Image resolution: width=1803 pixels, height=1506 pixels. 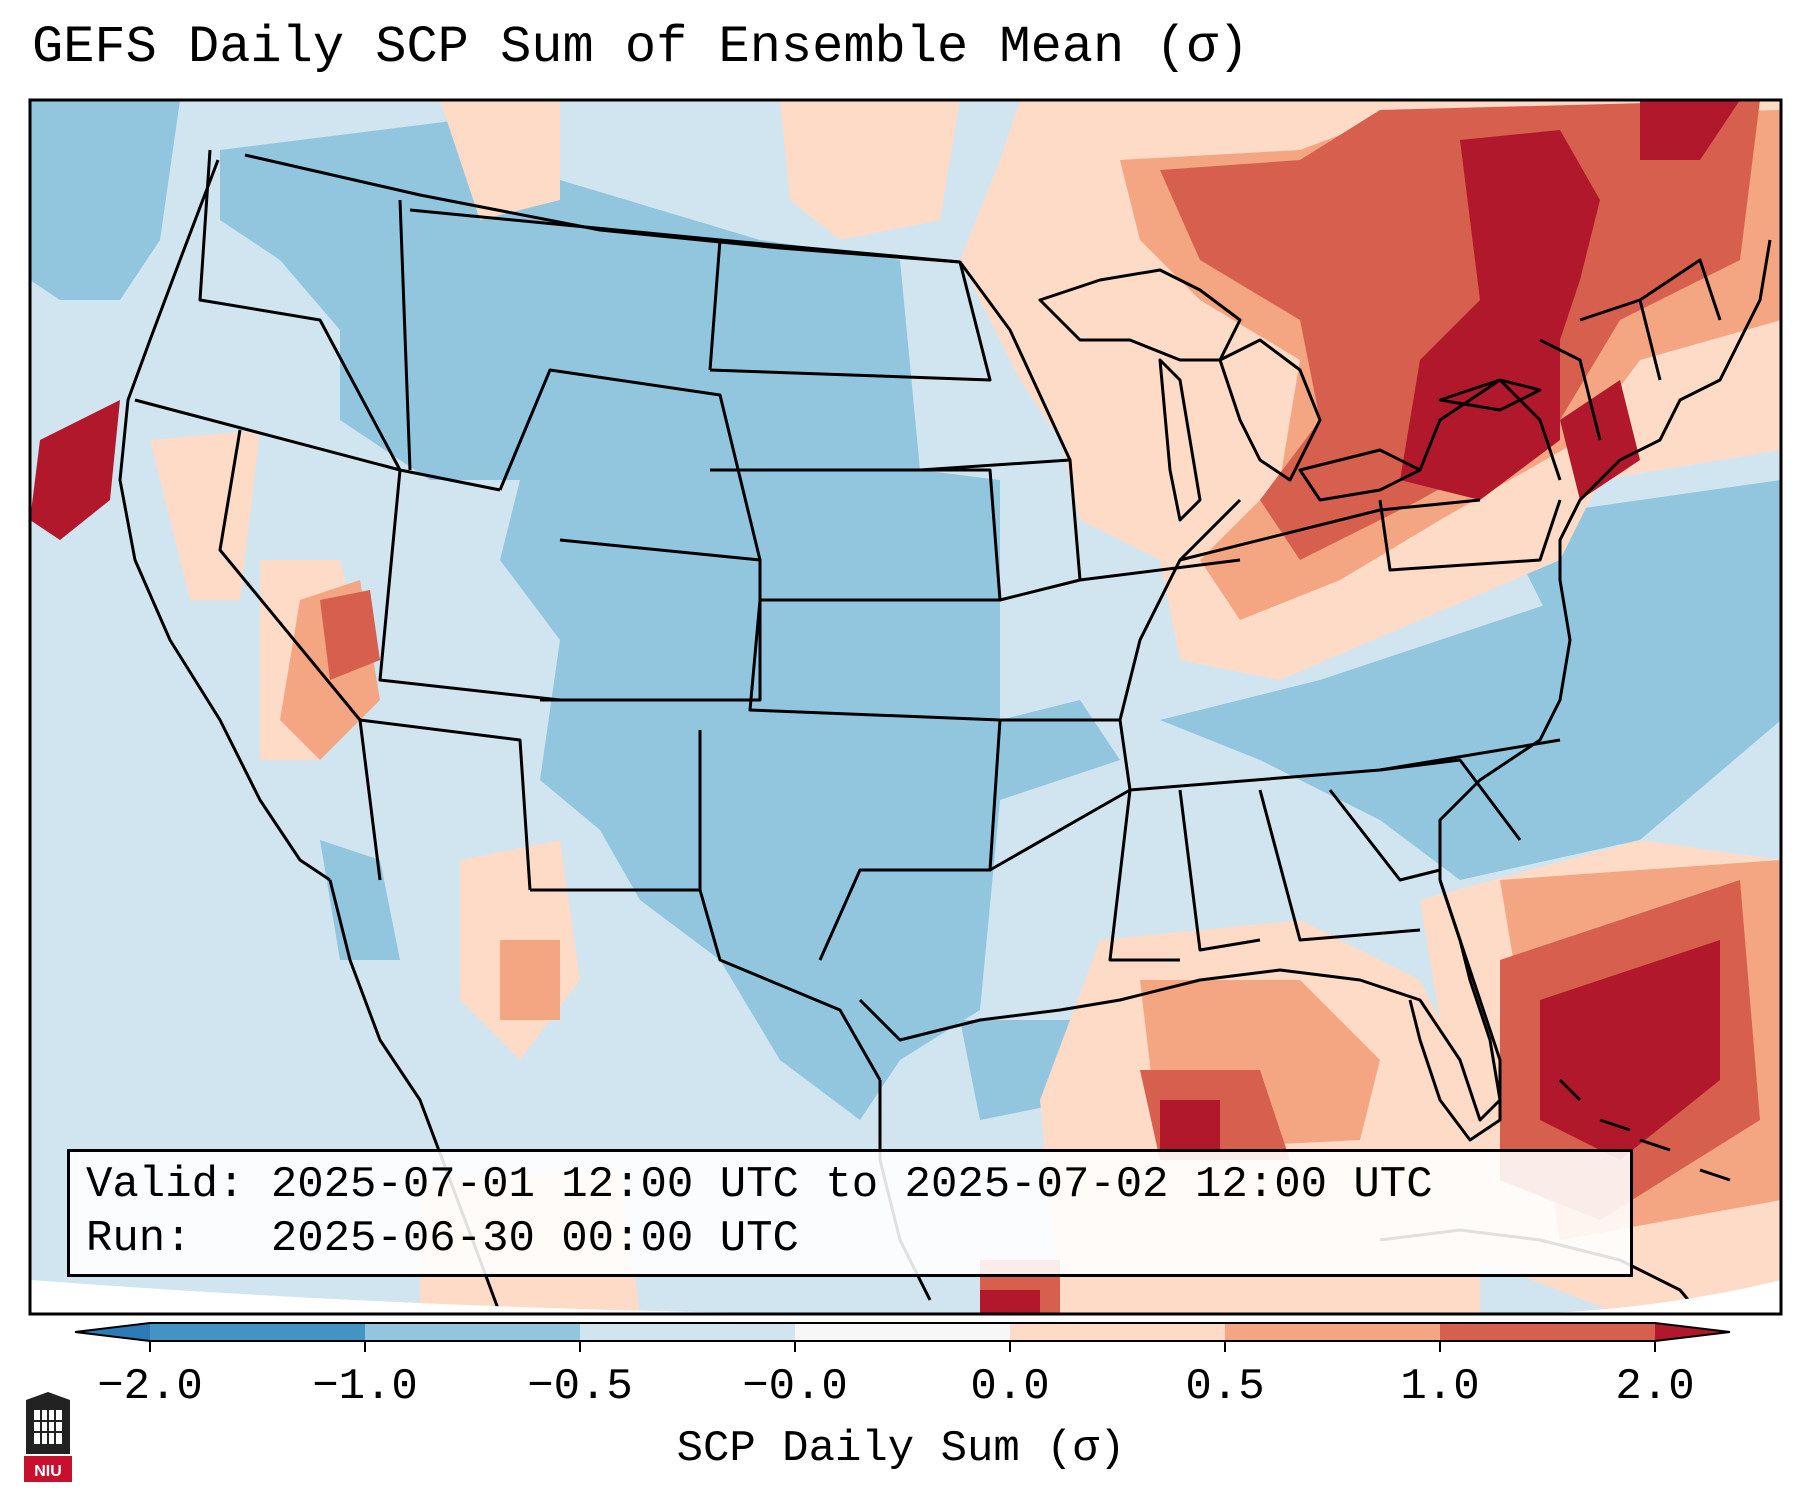 I want to click on projection-edge-right, so click(x=1640, y=1297).